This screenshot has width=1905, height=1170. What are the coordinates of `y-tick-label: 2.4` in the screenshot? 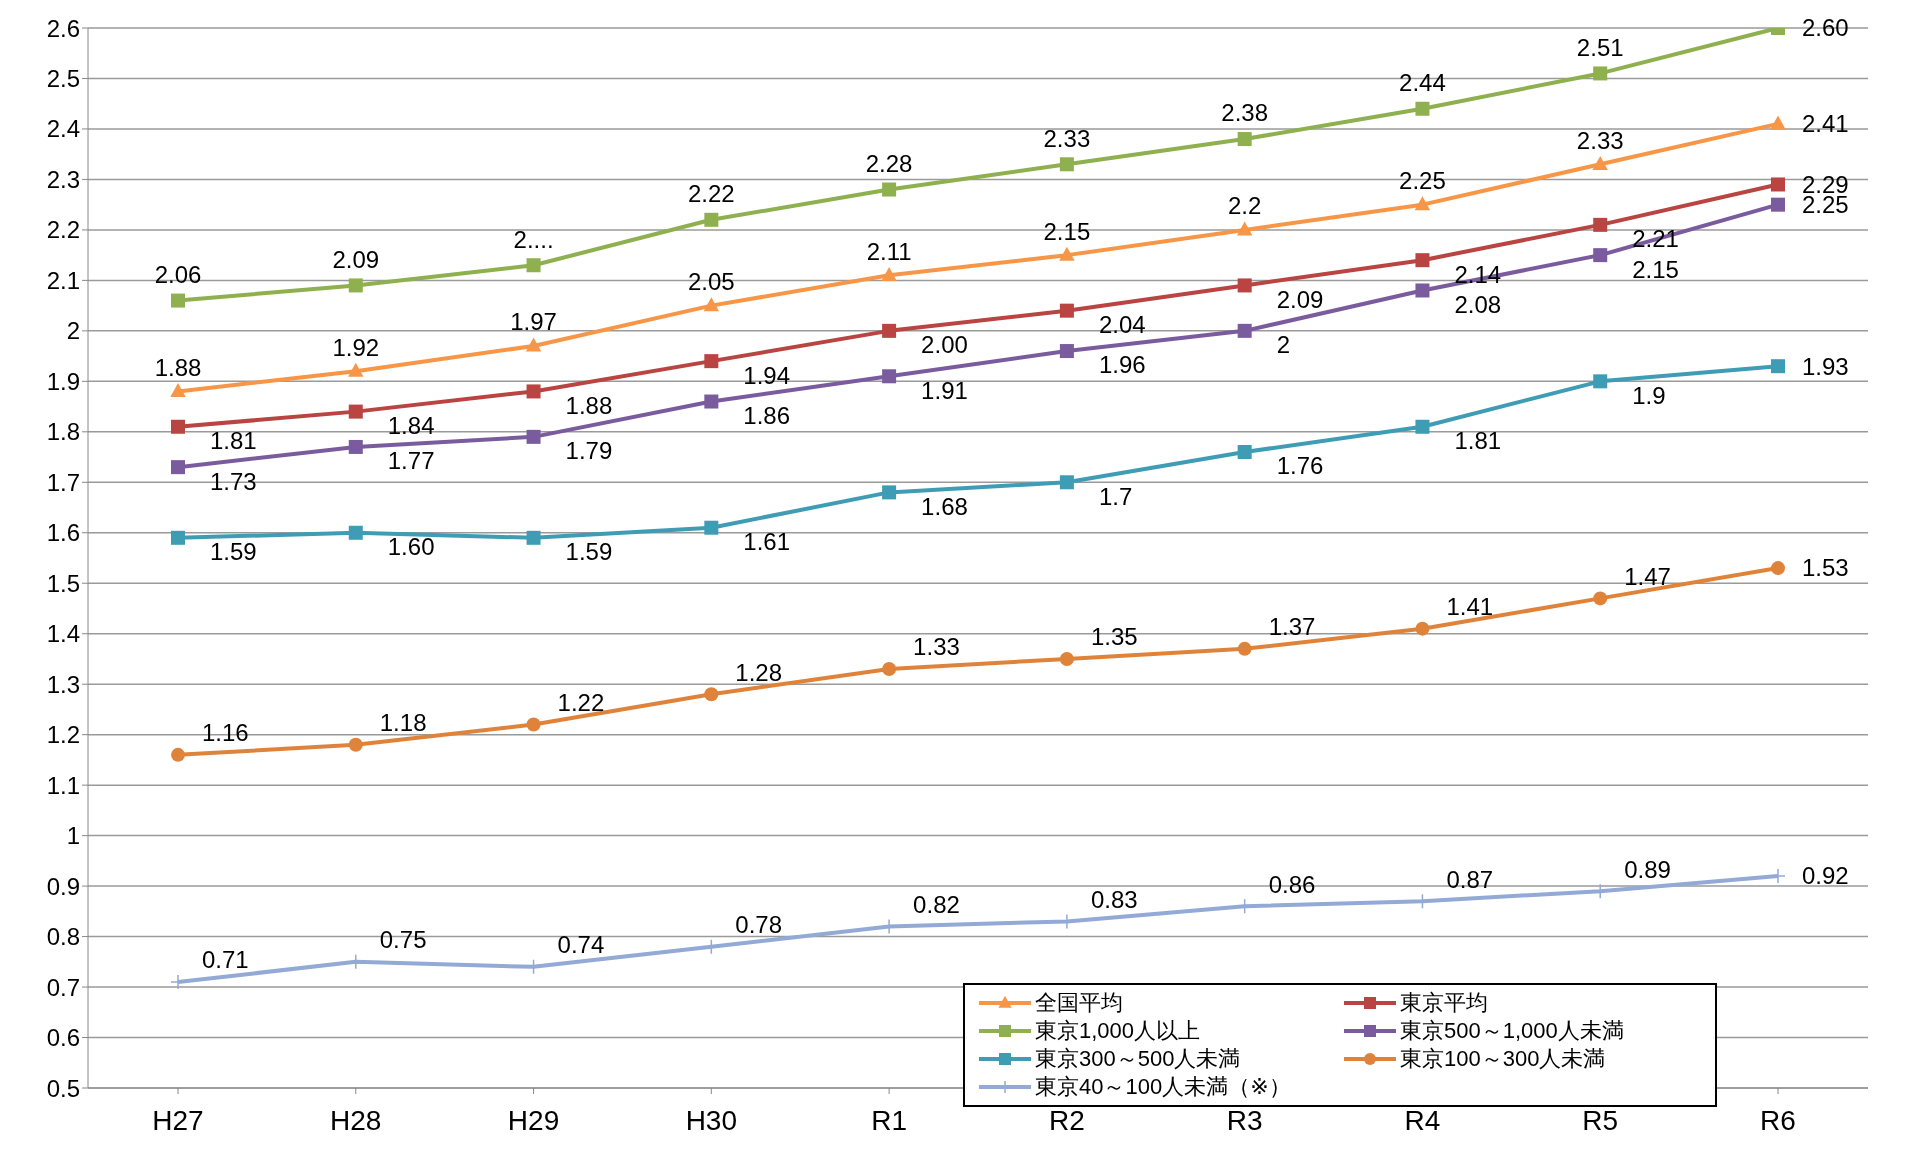 It's located at (63, 129).